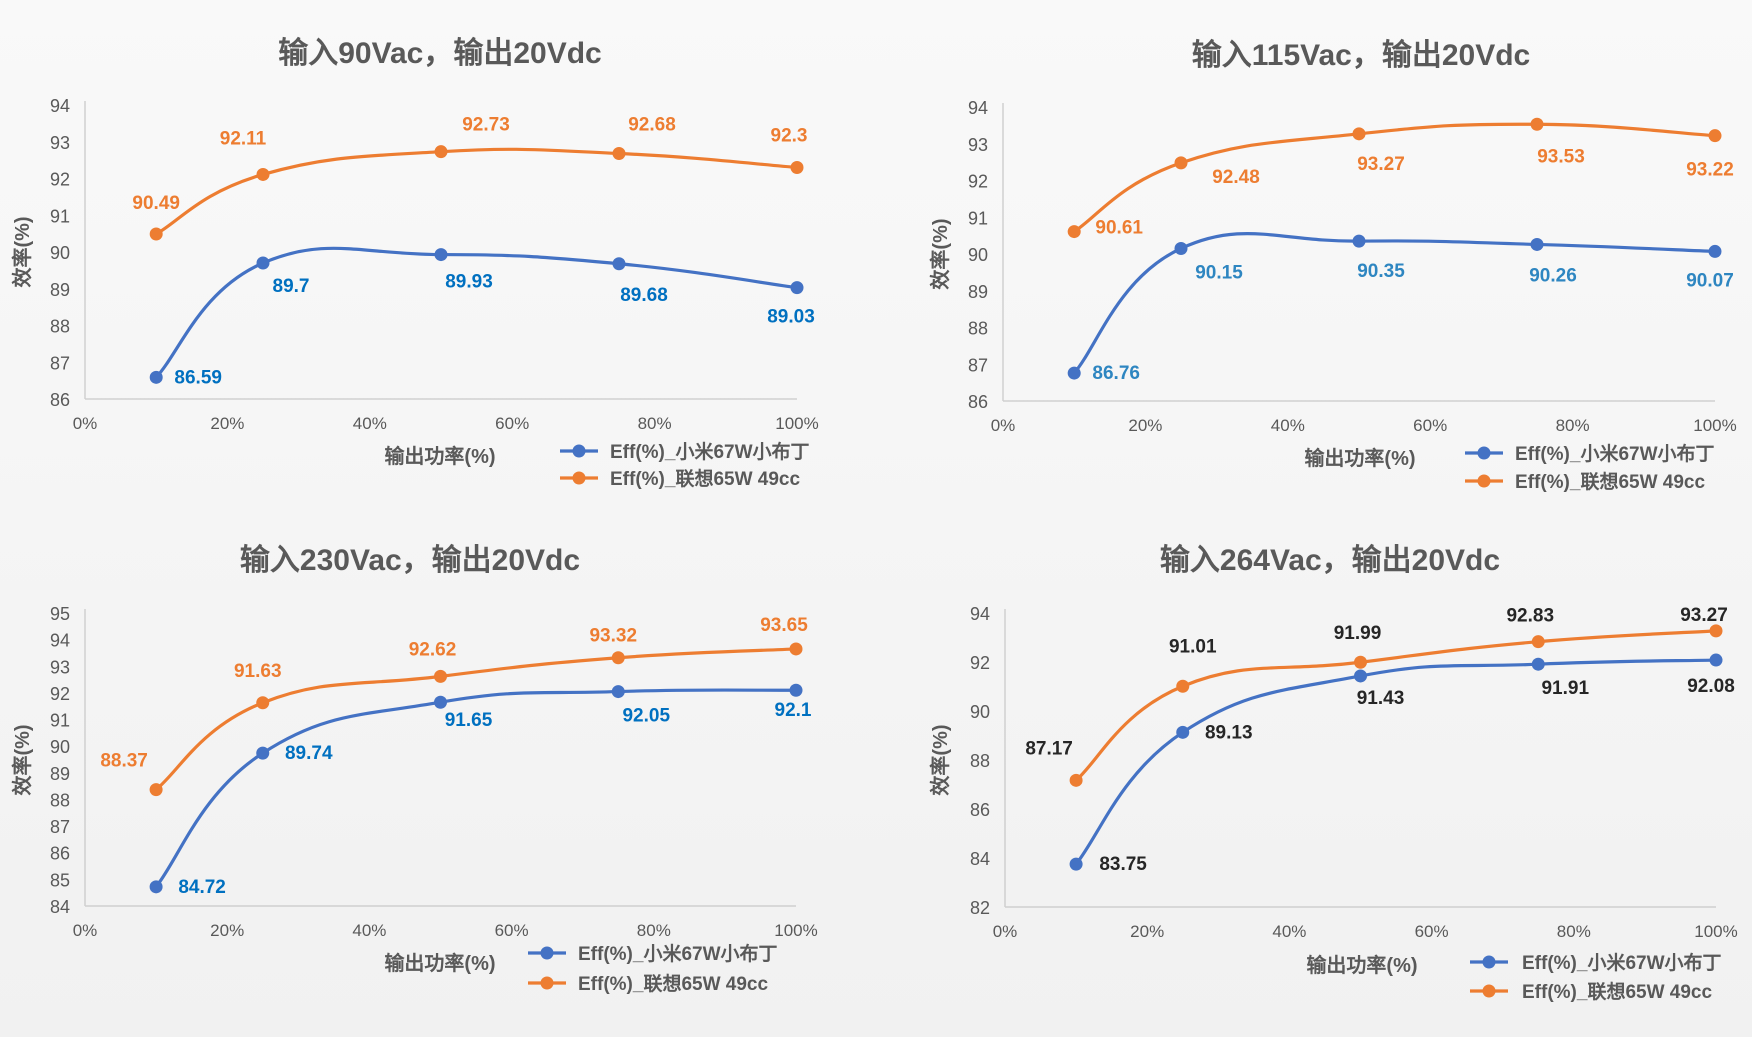  Describe the element at coordinates (202, 887) in the screenshot. I see `data-label: 84.72` at that location.